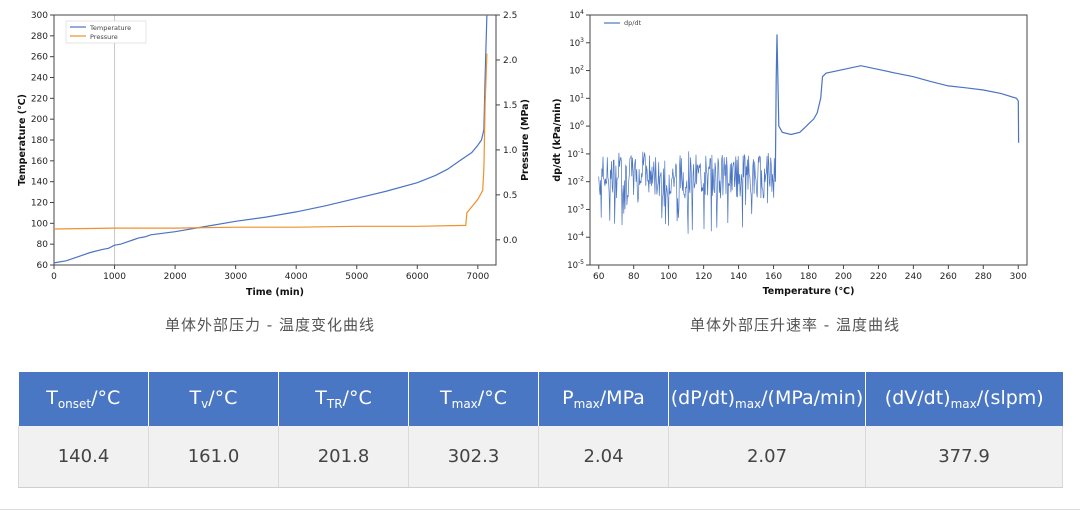 The height and width of the screenshot is (513, 1080). I want to click on legend-label: Pressure, so click(104, 37).